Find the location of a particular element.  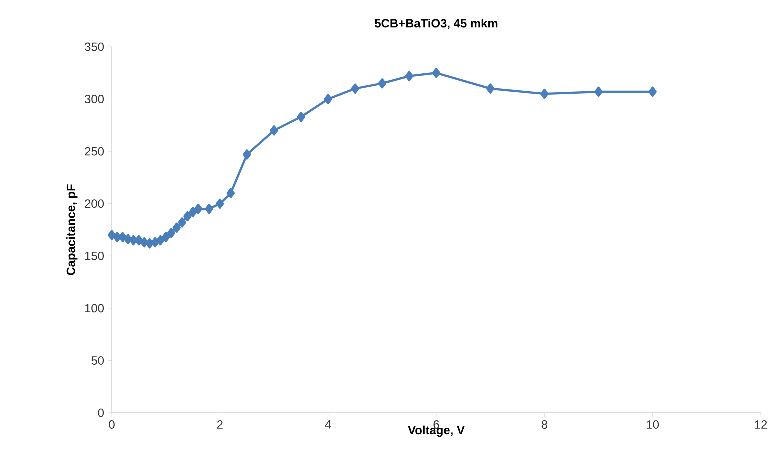

chart-title: 5CB+BaTiO3, 45 mkm is located at coordinates (436, 24).